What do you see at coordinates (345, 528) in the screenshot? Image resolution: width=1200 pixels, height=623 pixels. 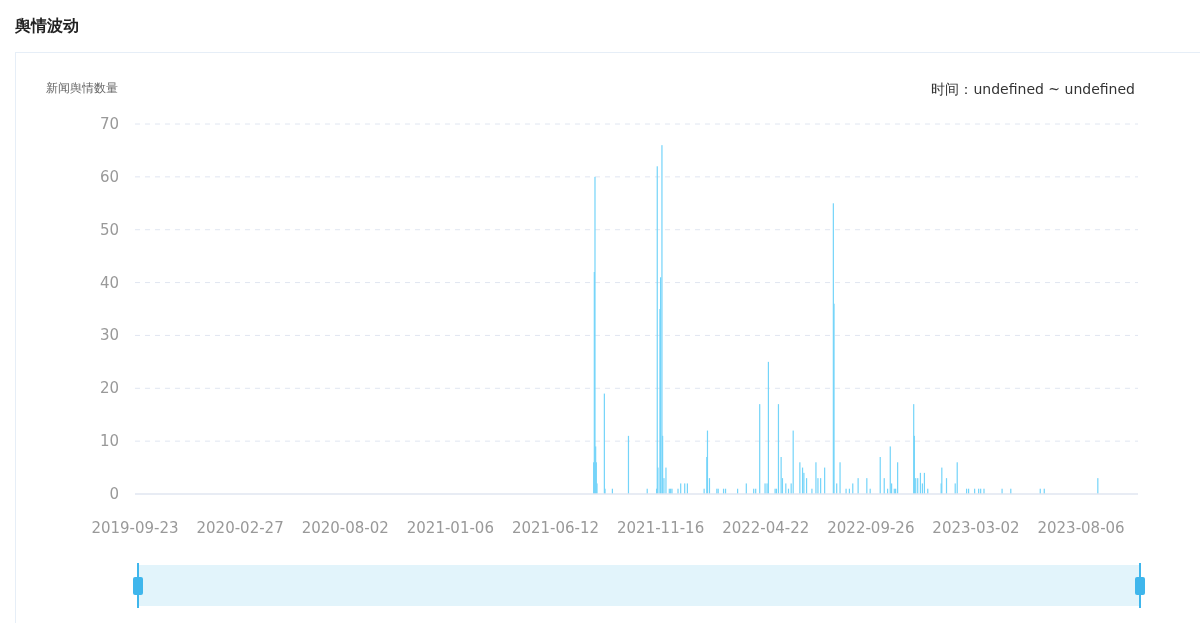 I see `x-tick-label: 2020-08-02` at bounding box center [345, 528].